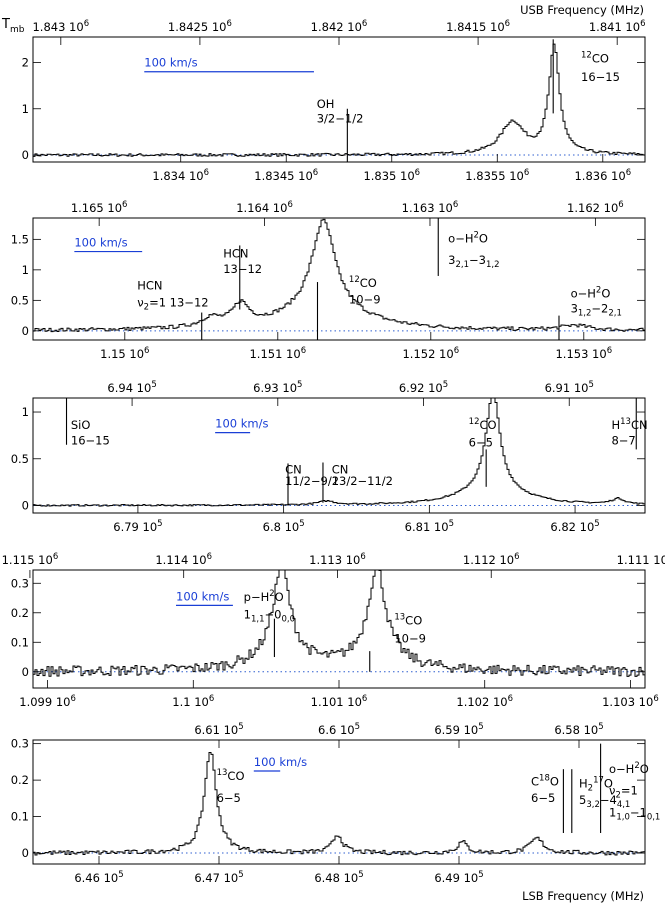 The image size is (665, 910). What do you see at coordinates (391, 175) in the screenshot?
I see `lsb-tick-label: 1.835 106` at bounding box center [391, 175].